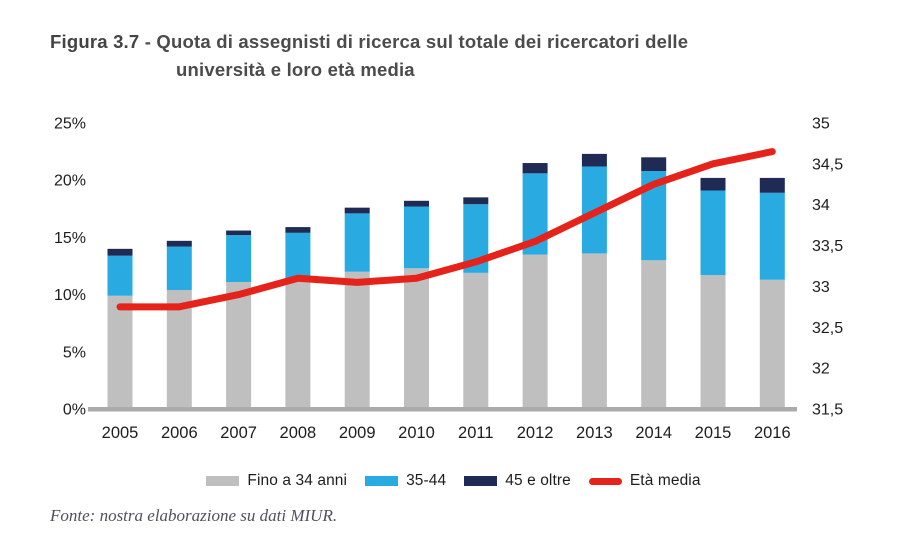 This screenshot has width=907, height=544. What do you see at coordinates (297, 480) in the screenshot?
I see `legend-label: Fino a 34 anni` at bounding box center [297, 480].